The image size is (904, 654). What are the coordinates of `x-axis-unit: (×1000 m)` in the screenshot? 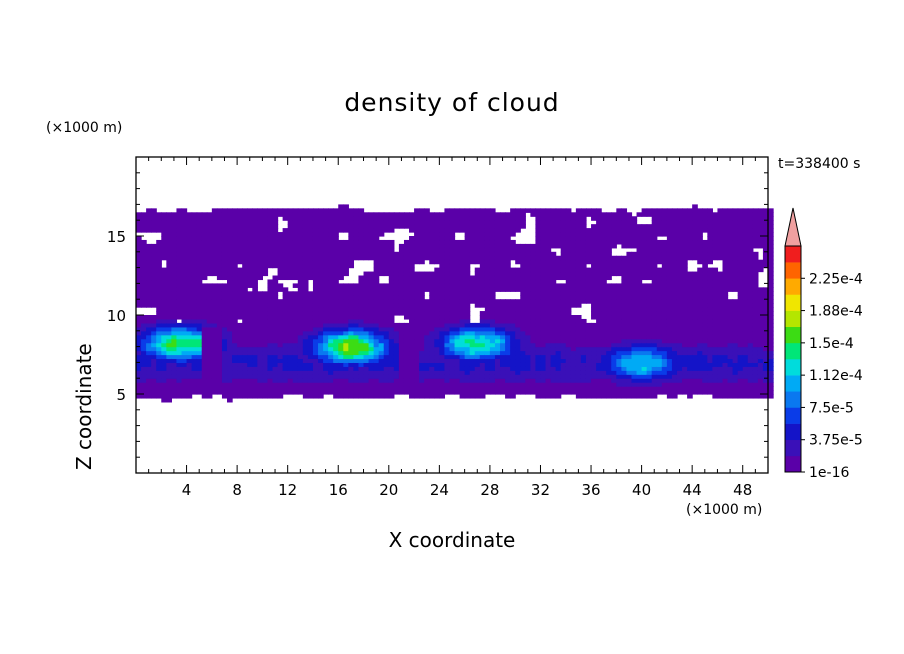 It's located at (724, 510).